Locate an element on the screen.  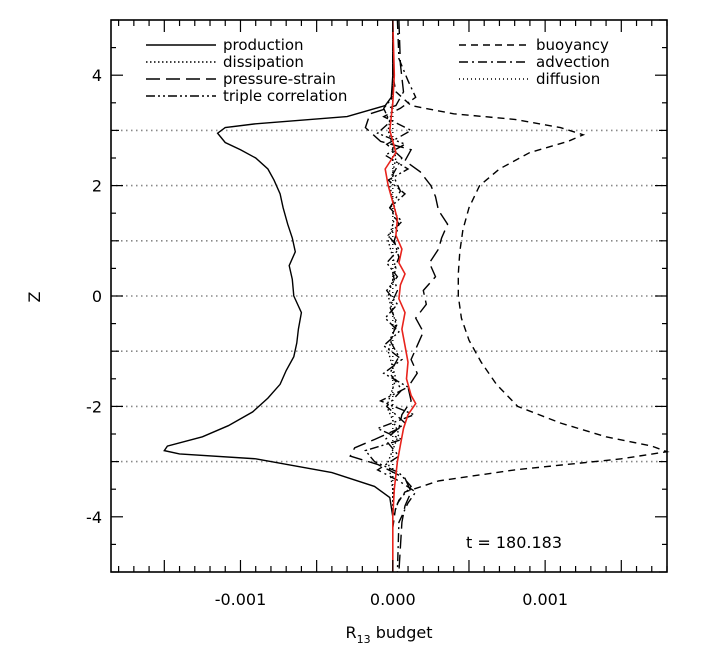
legend-label-pressure-strain: pressure-strain is located at coordinates (279, 79).